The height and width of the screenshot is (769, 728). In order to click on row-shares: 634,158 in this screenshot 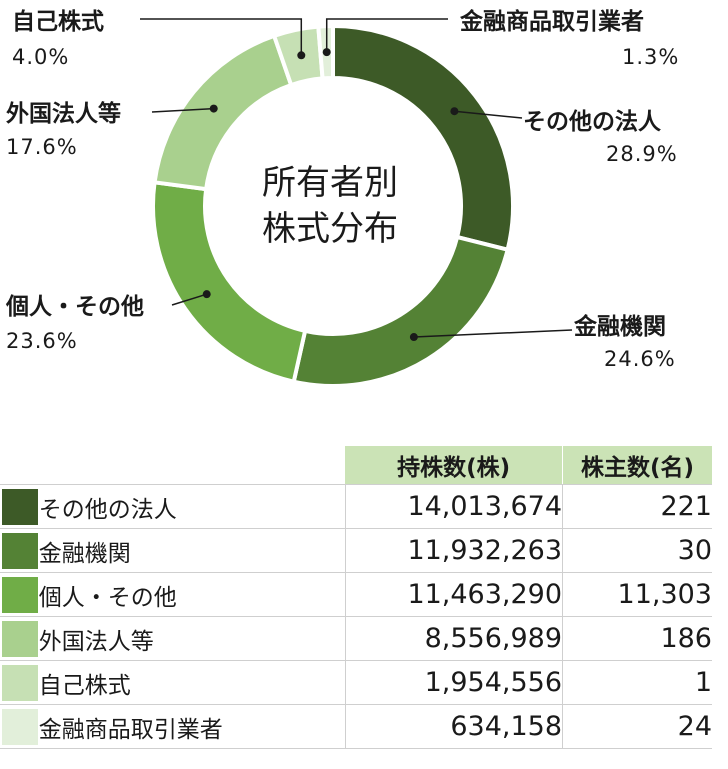, I will do `click(454, 726)`.